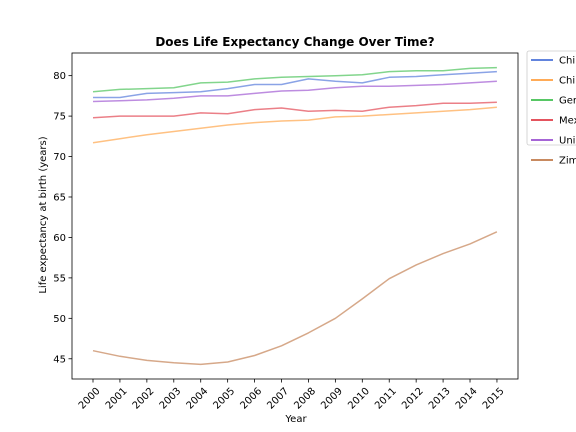  I want to click on y-tick-label: 75, so click(59, 117).